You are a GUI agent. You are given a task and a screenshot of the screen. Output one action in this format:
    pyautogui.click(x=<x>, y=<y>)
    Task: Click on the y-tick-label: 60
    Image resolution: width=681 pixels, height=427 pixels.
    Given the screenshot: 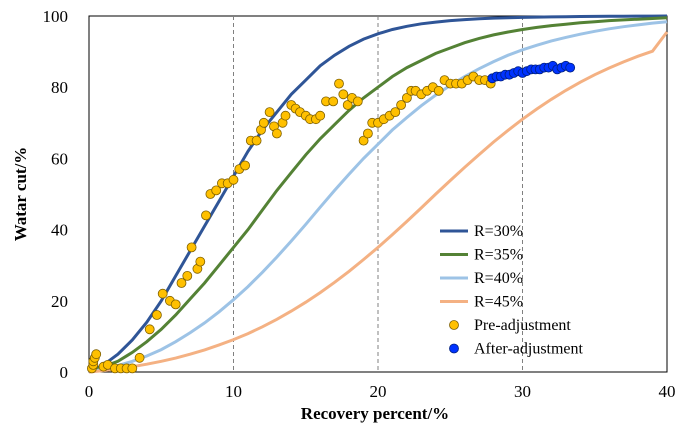 What is the action you would take?
    pyautogui.click(x=59, y=158)
    